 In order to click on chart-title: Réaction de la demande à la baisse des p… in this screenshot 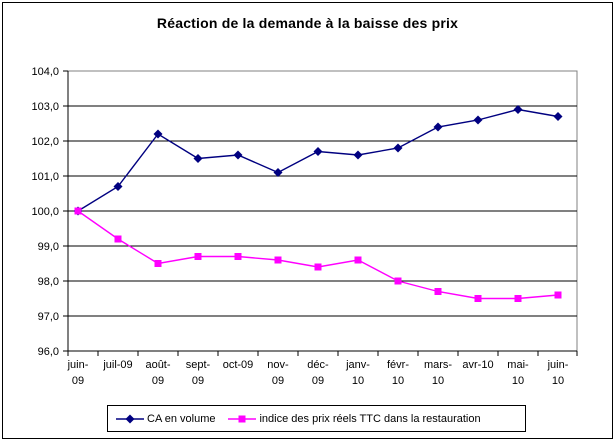, I will do `click(307, 23)`.